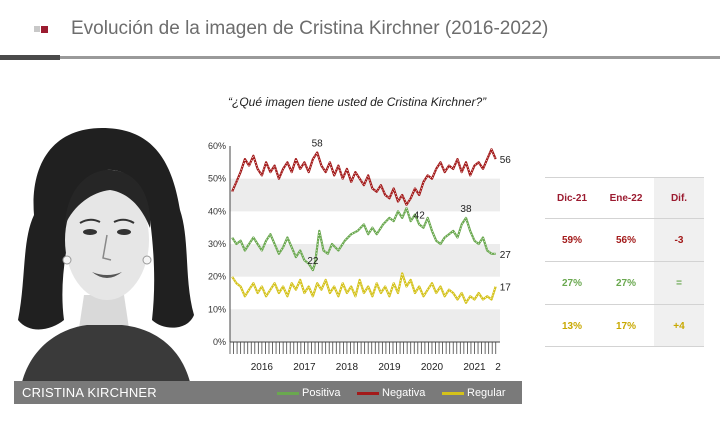  I want to click on y-tick-label: 0%, so click(219, 342).